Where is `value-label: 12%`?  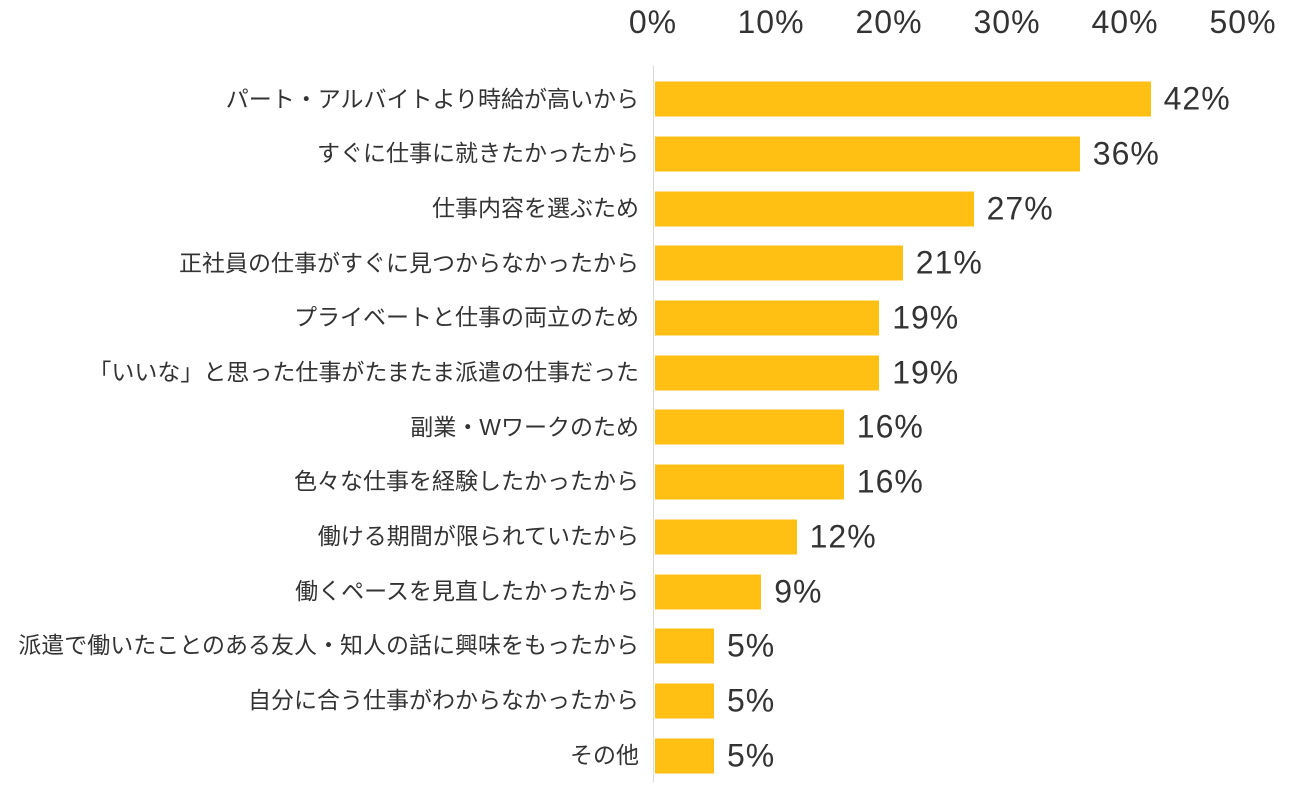 value-label: 12% is located at coordinates (843, 536).